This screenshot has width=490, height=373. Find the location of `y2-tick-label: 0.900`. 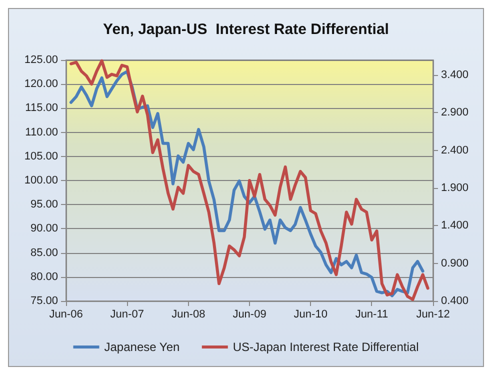

y2-tick-label: 0.900 is located at coordinates (455, 263).